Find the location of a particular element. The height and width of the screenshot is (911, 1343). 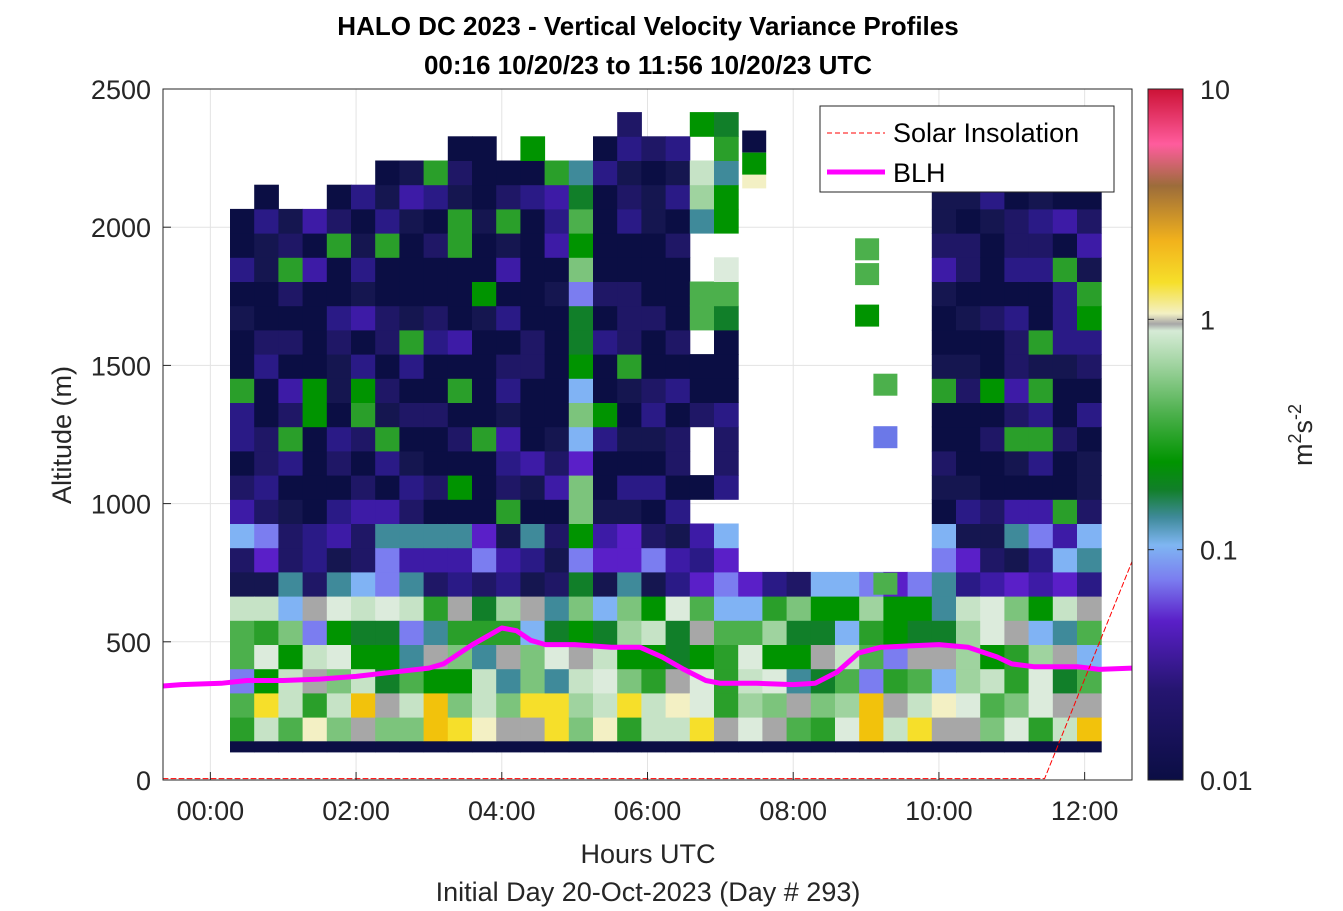

colorbar-tick-label: 1 is located at coordinates (1207, 320).